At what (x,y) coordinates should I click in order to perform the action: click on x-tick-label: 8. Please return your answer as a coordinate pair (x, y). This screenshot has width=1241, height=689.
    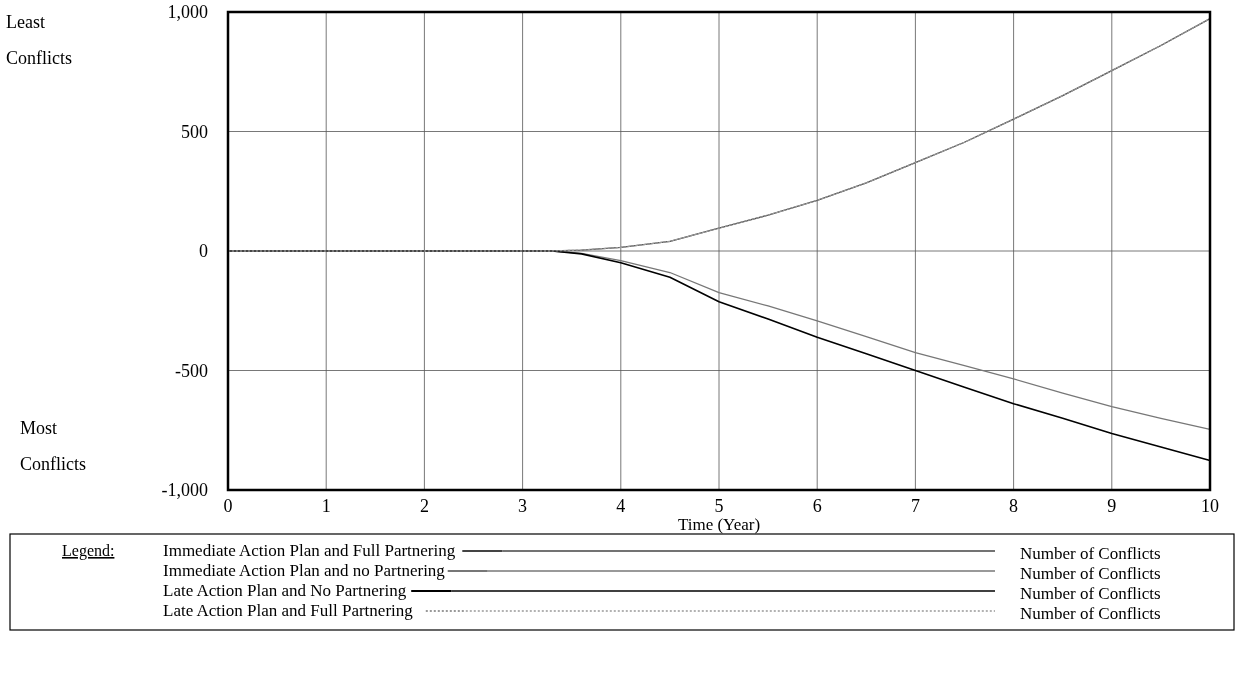
    Looking at the image, I should click on (1014, 506).